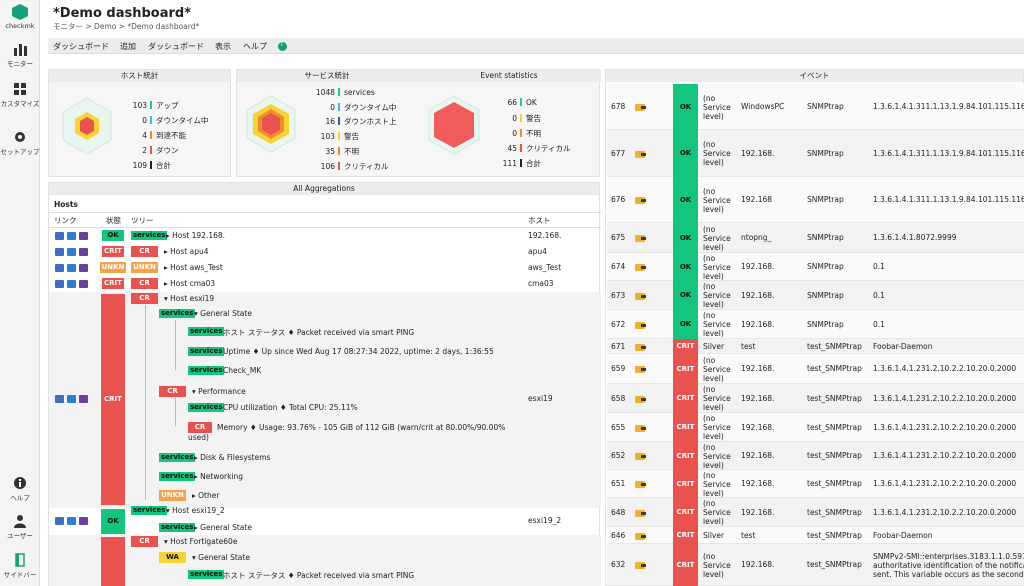 The width and height of the screenshot is (1024, 586). I want to click on tree-cpu: CPU utilization ♦ Total CPU: 25.11%, so click(290, 407).